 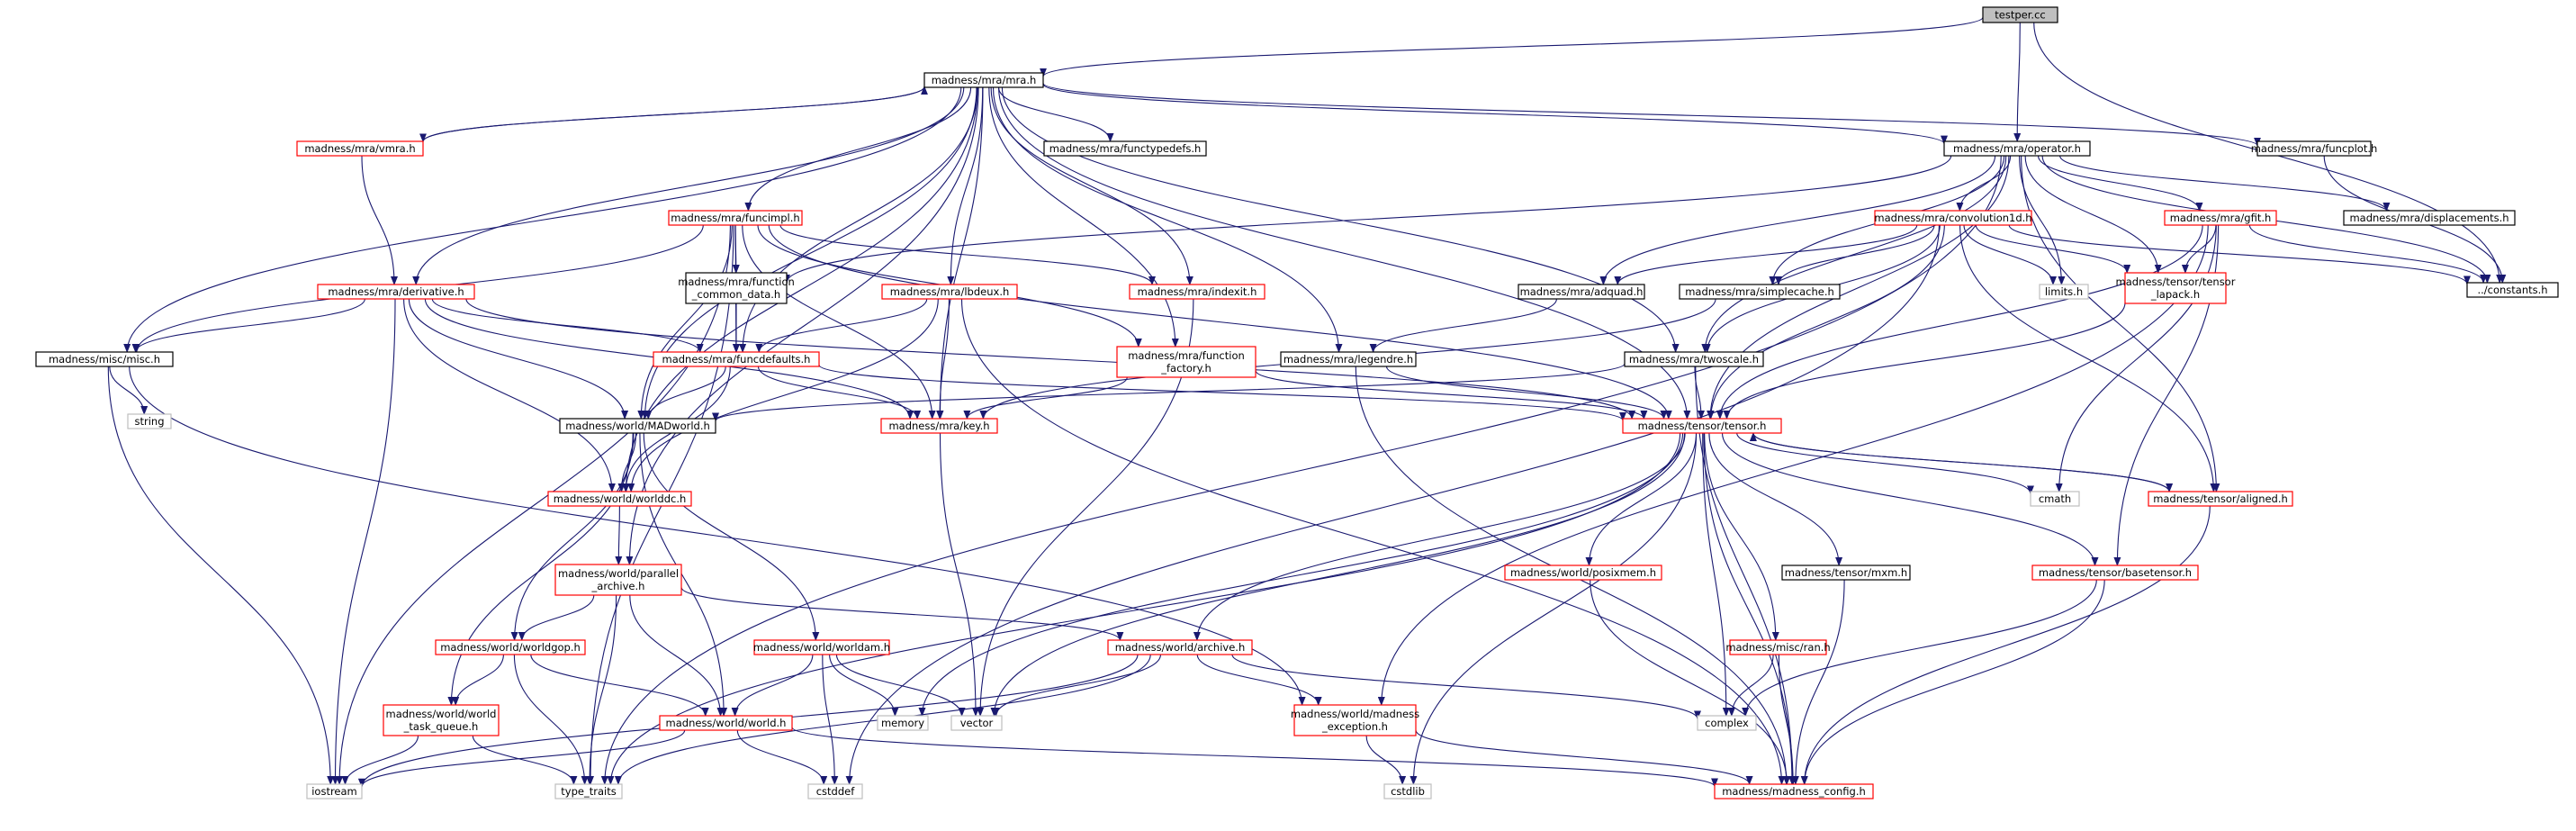 What do you see at coordinates (1846, 573) in the screenshot?
I see `node-mxm: madness/tensor/mxm.h` at bounding box center [1846, 573].